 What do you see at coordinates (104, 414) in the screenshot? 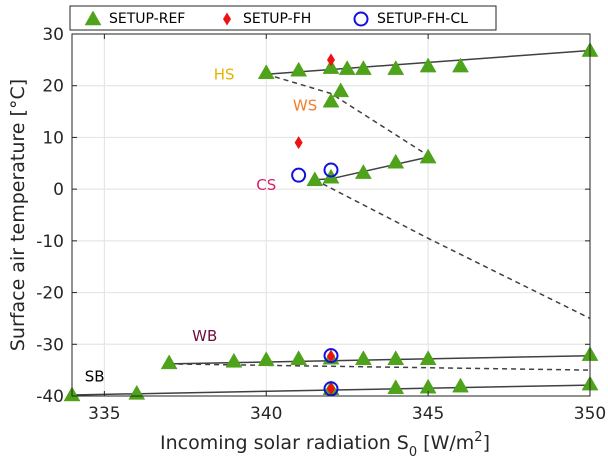
I see `x-tick-label: 335` at bounding box center [104, 414].